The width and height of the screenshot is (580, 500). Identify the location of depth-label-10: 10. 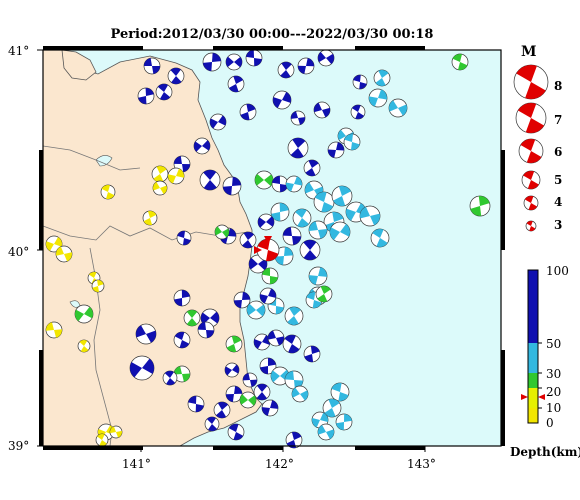
(553, 408).